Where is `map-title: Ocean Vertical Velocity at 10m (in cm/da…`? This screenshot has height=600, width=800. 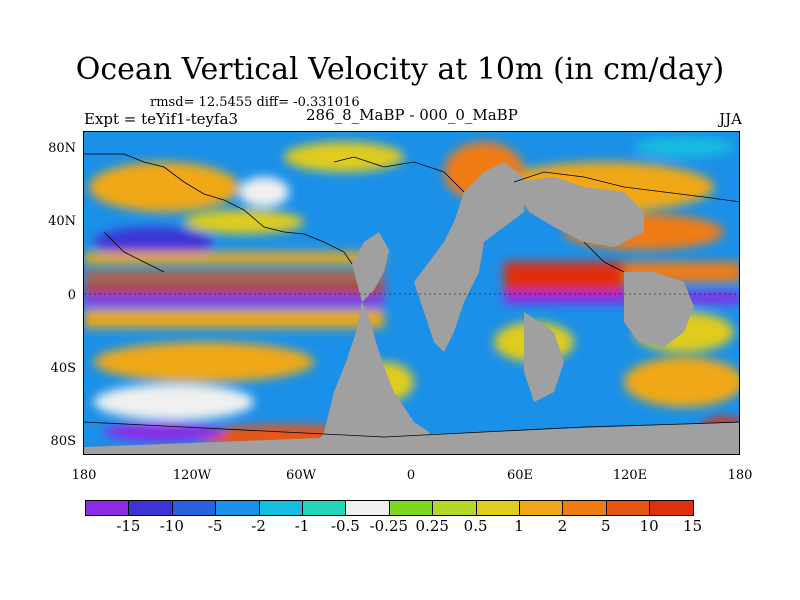 map-title: Ocean Vertical Velocity at 10m (in cm/da… is located at coordinates (400, 69).